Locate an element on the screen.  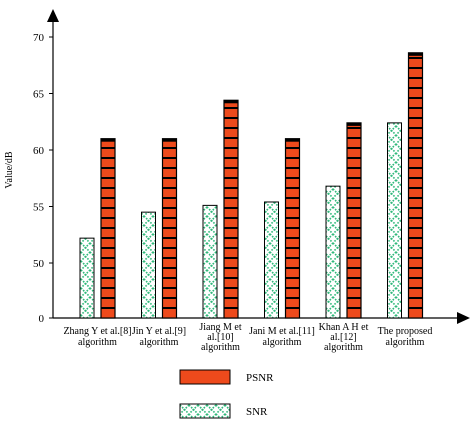
category-label-line: al.[10] is located at coordinates (220, 337).